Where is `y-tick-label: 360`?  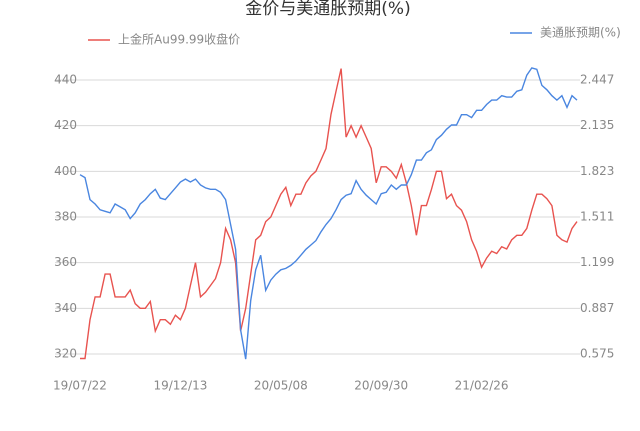
y-tick-label: 360 is located at coordinates (65, 262).